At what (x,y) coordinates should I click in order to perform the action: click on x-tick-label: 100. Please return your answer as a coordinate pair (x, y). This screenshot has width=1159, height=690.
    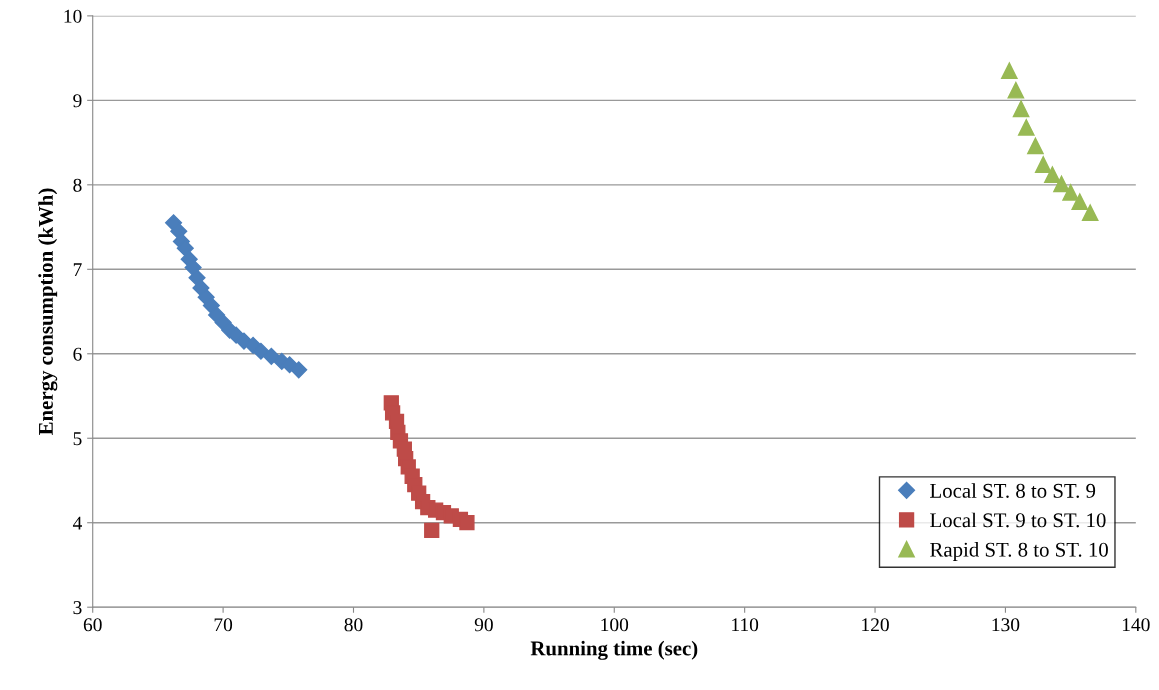
    Looking at the image, I should click on (615, 625).